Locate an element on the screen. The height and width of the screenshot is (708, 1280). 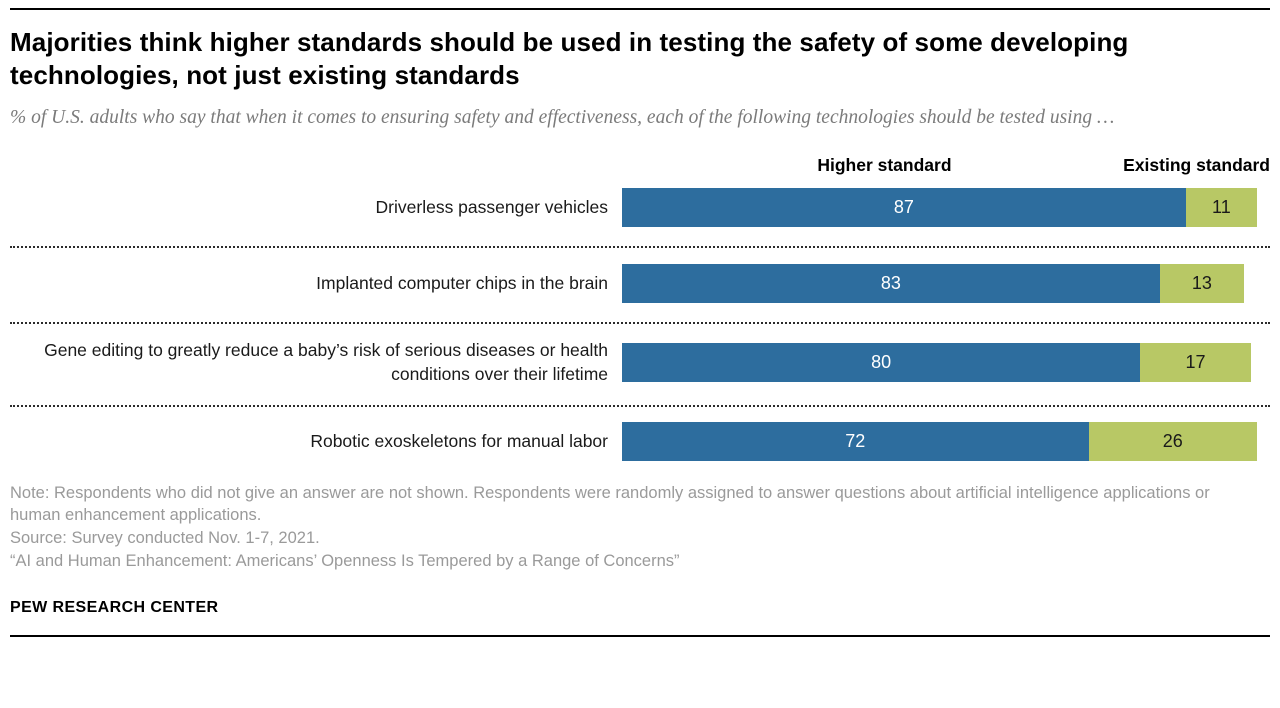
header-spacer is located at coordinates (316, 166).